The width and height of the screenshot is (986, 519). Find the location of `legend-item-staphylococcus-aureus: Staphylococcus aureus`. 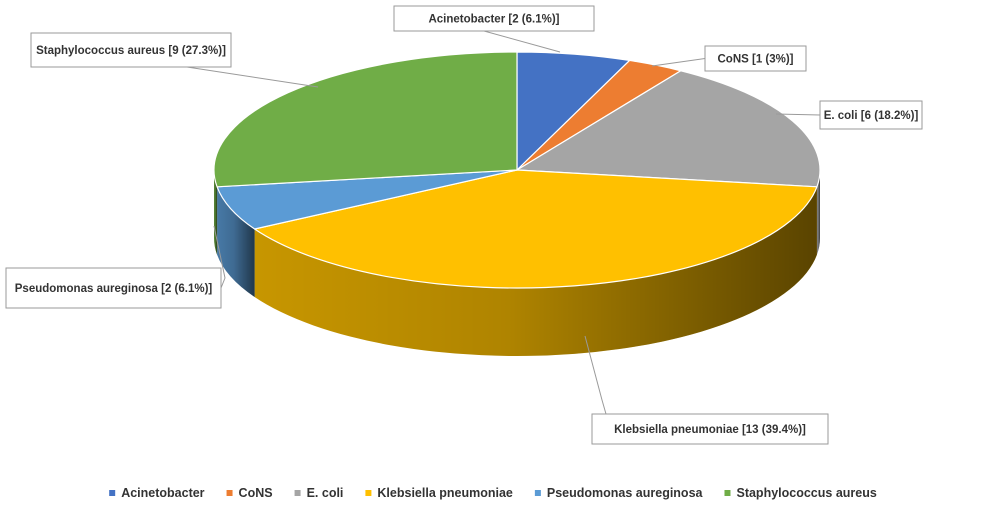

legend-item-staphylococcus-aureus: Staphylococcus aureus is located at coordinates (800, 493).